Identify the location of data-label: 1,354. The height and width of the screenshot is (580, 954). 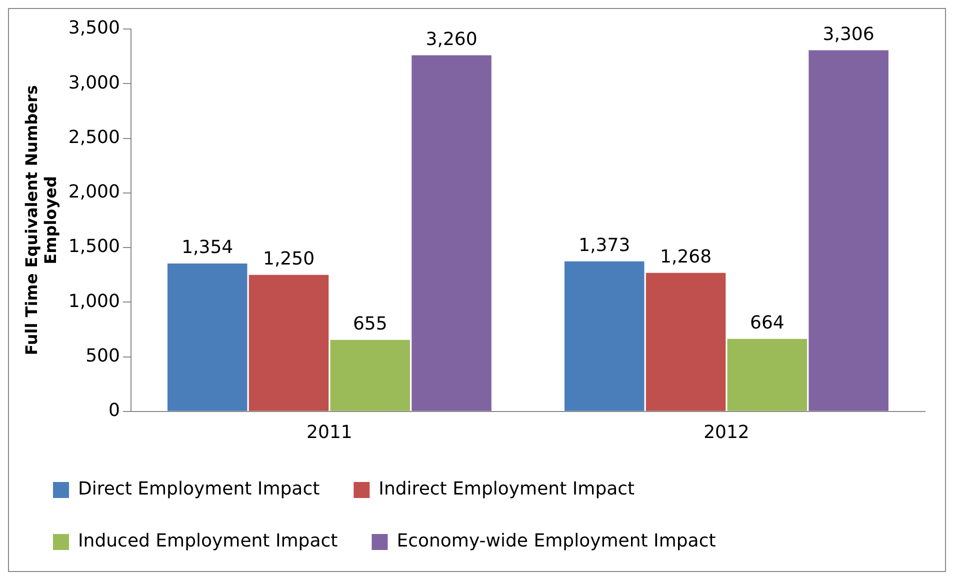
(208, 247).